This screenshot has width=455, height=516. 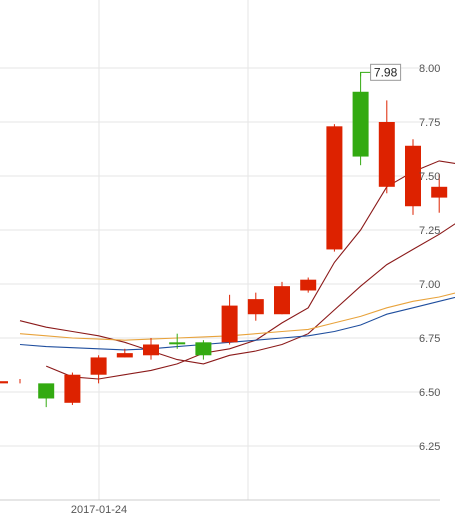 What do you see at coordinates (99, 510) in the screenshot?
I see `x-tick-label: 2017-01-24` at bounding box center [99, 510].